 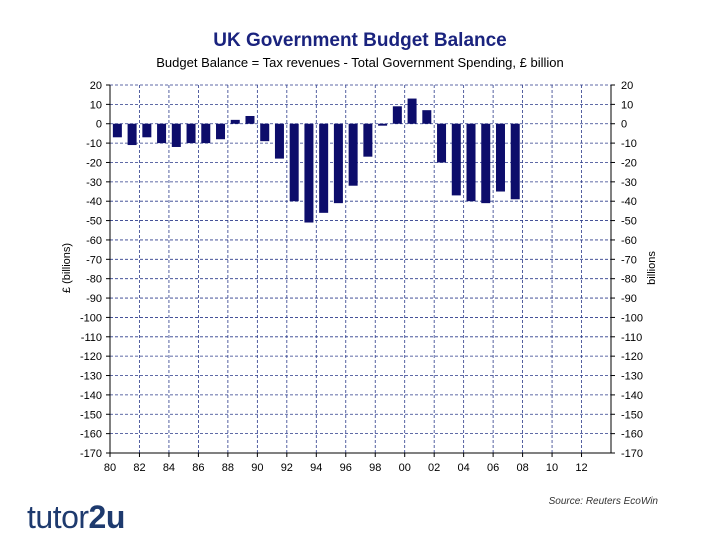 I want to click on x-tick-labels: 80 82 84 86 88 90 92 94 96 98 00 02 04 06 08 10 12, so click(x=346, y=468).